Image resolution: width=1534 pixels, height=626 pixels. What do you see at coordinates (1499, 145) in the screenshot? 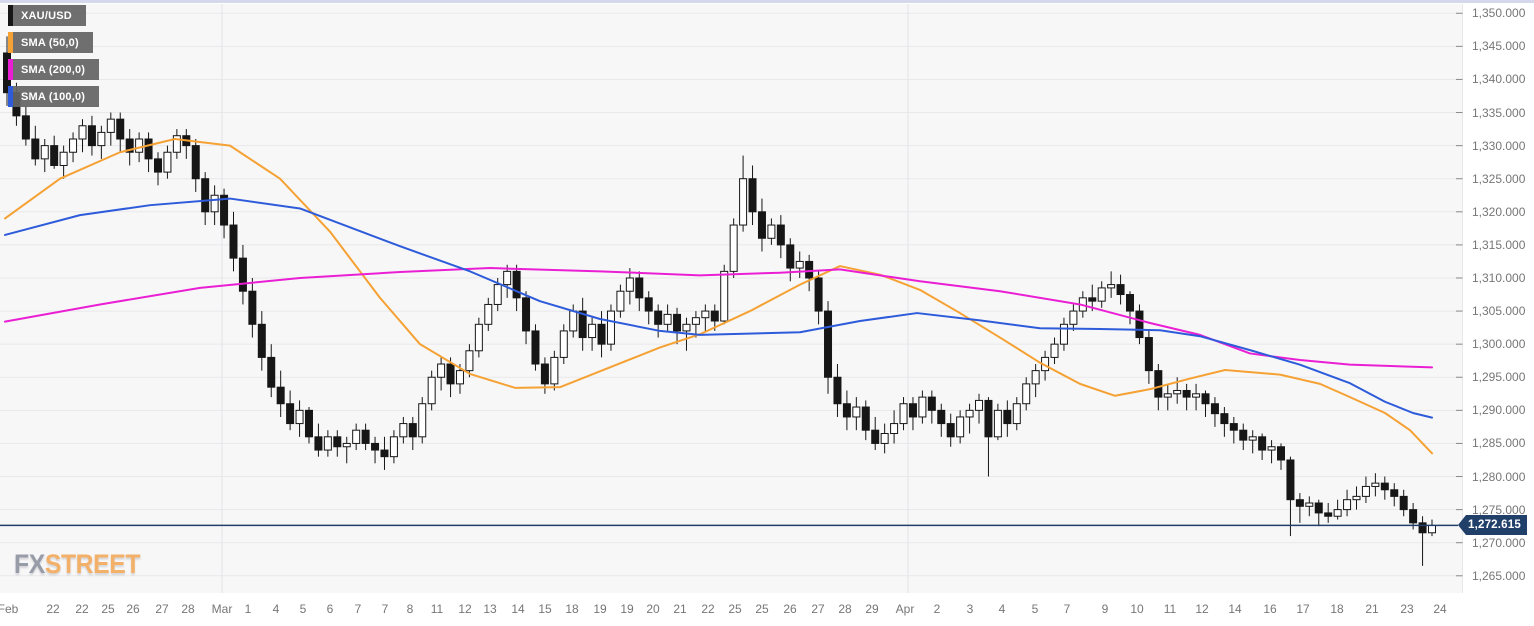
I see `y-axis-label: 1,330.000` at bounding box center [1499, 145].